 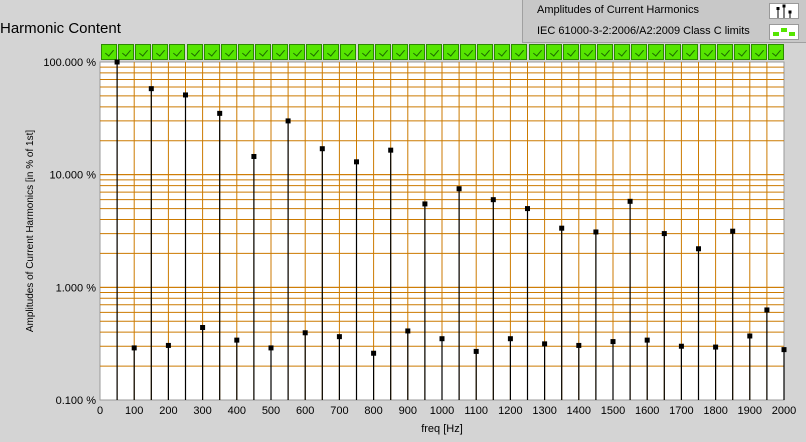 I want to click on x-tick-label: 1600, so click(x=647, y=411).